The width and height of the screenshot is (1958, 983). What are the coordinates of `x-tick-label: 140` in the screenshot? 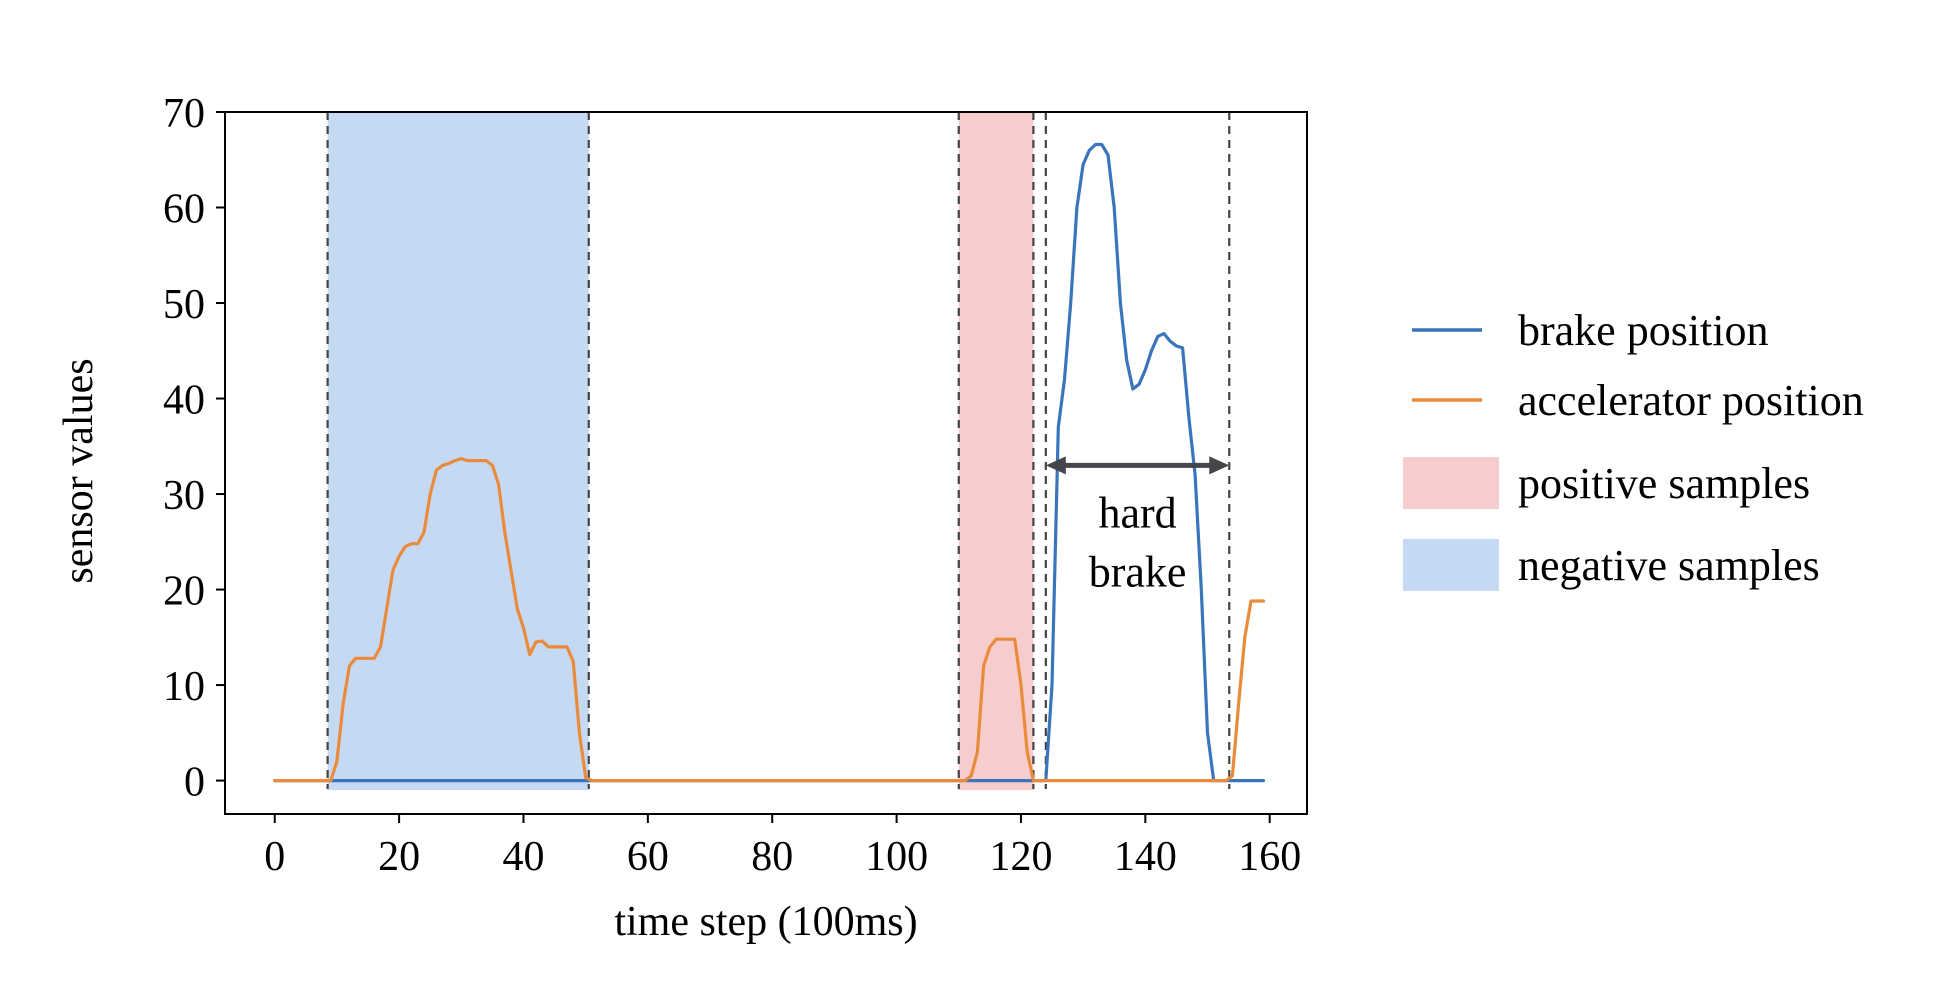 It's located at (1145, 857).